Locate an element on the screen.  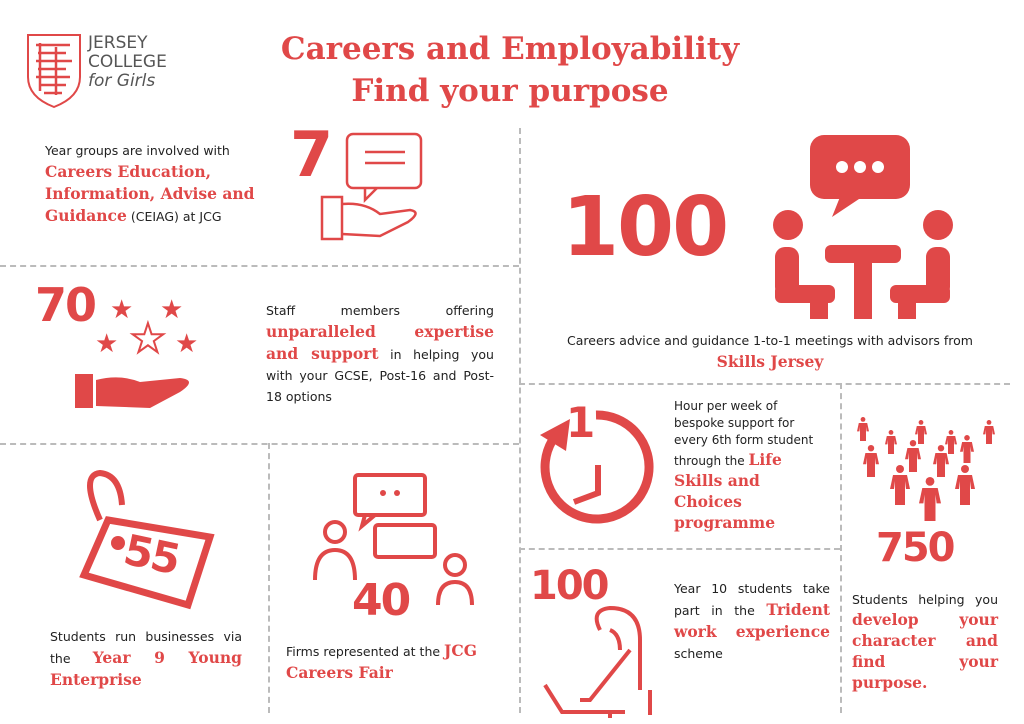
meeting-icon is located at coordinates (863, 227).